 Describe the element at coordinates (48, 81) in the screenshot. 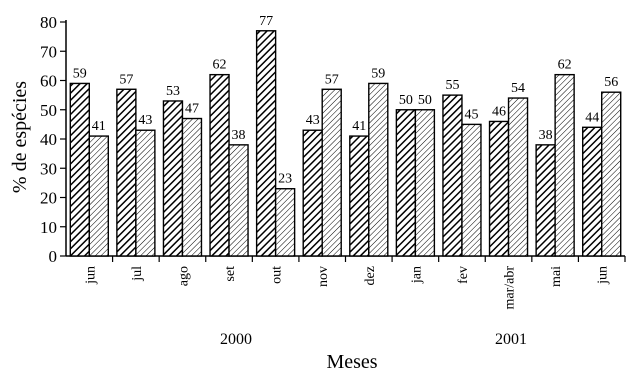

I see `y-tick-label: 60` at that location.